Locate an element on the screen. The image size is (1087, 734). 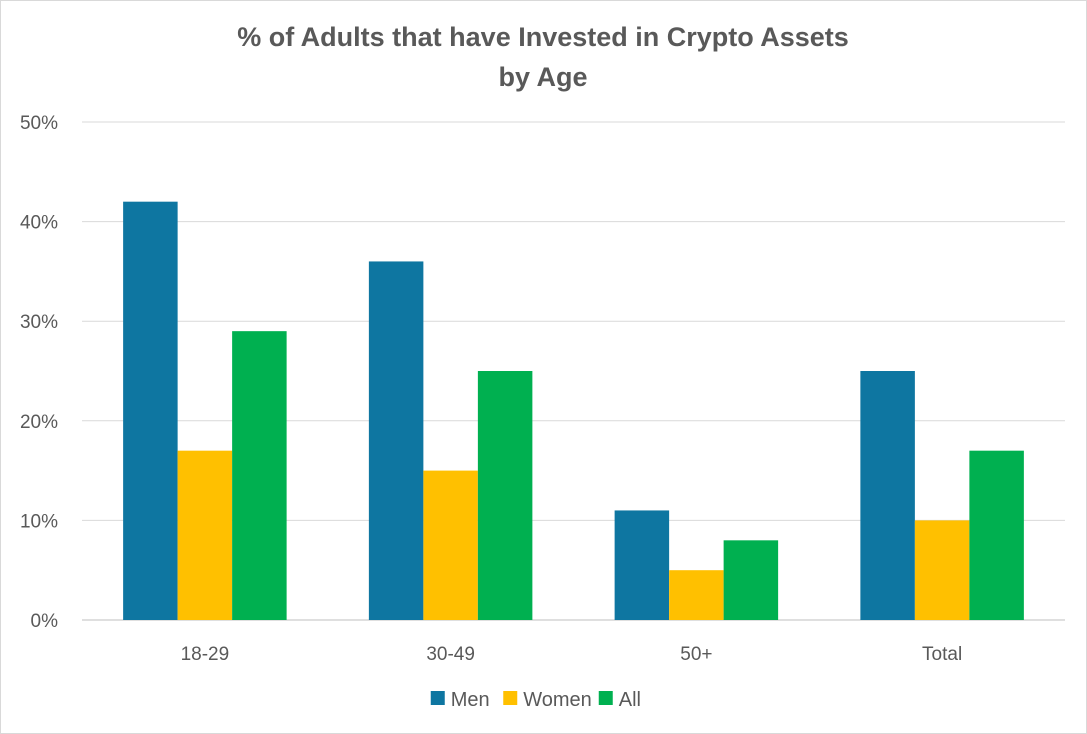
legend-label-all: All is located at coordinates (630, 700).